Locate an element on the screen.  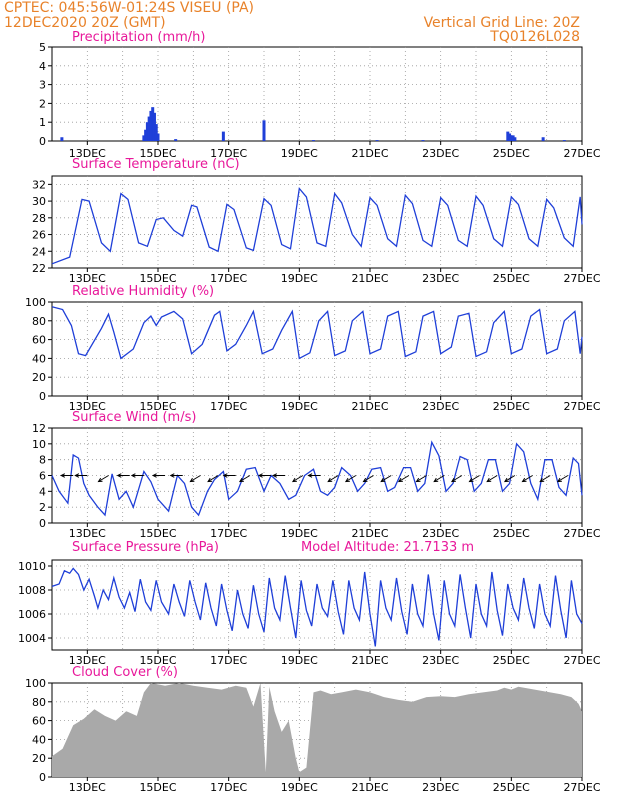
panel-1-ytick-label: 0 is located at coordinates (42, 141).